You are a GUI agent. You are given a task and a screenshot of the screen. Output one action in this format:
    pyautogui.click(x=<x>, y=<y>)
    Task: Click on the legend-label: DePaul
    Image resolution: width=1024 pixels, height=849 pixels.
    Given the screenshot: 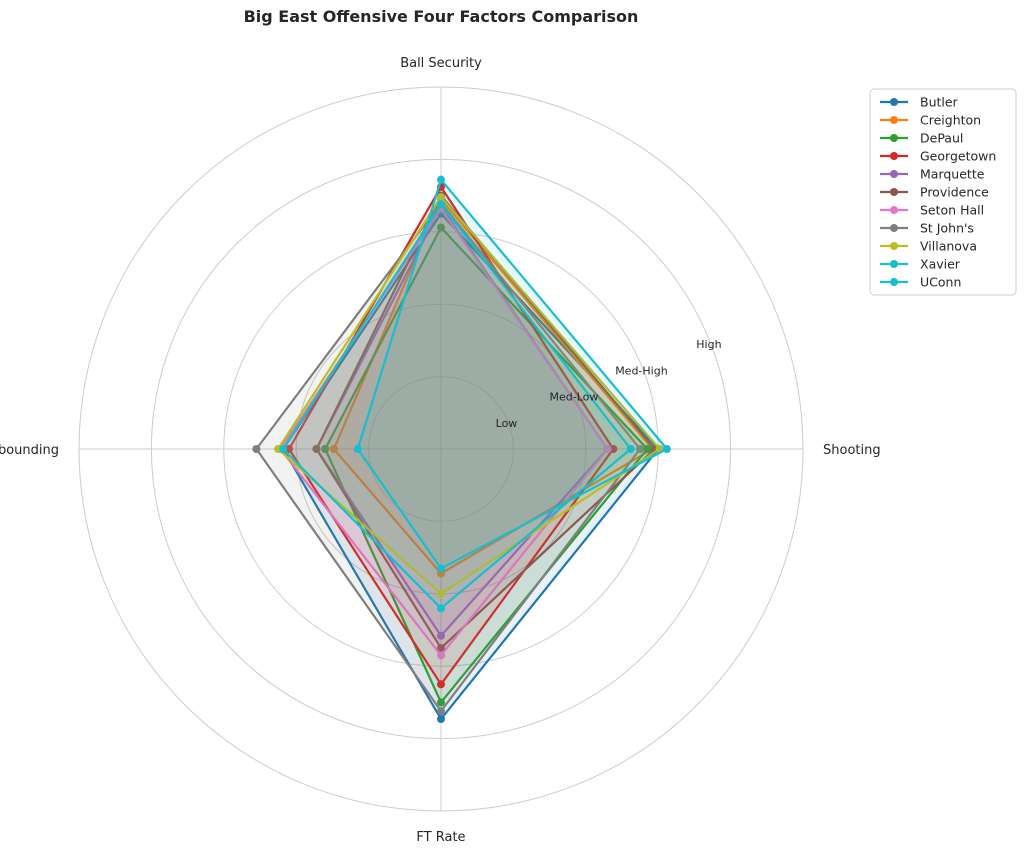 What is the action you would take?
    pyautogui.click(x=941, y=138)
    